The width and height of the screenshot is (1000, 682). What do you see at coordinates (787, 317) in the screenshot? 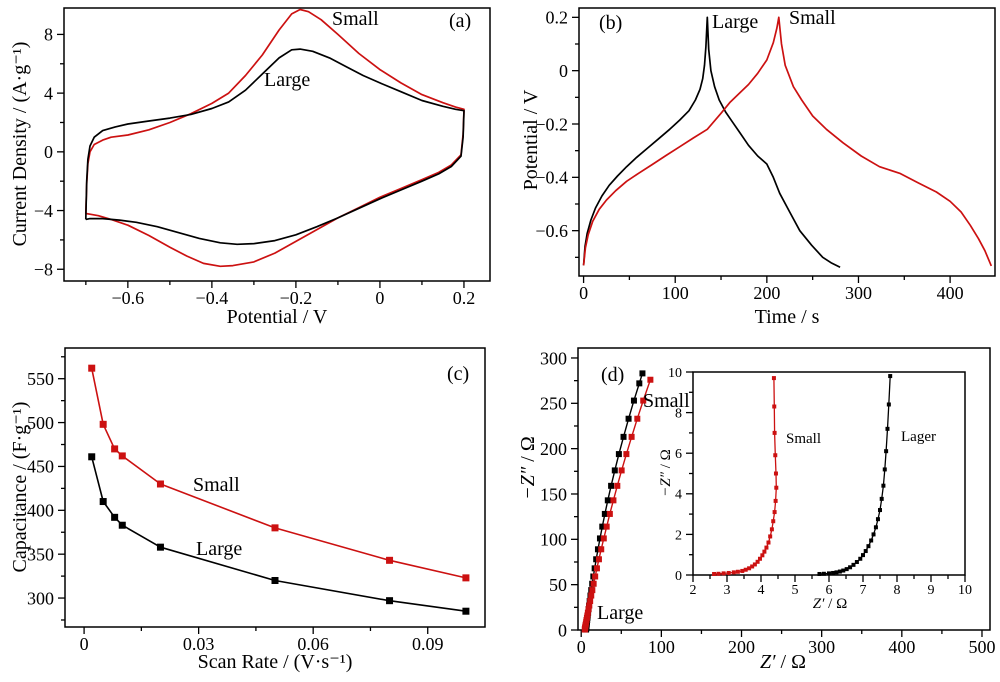
I see `panel-b-x-axis-label: Time / s` at bounding box center [787, 317].